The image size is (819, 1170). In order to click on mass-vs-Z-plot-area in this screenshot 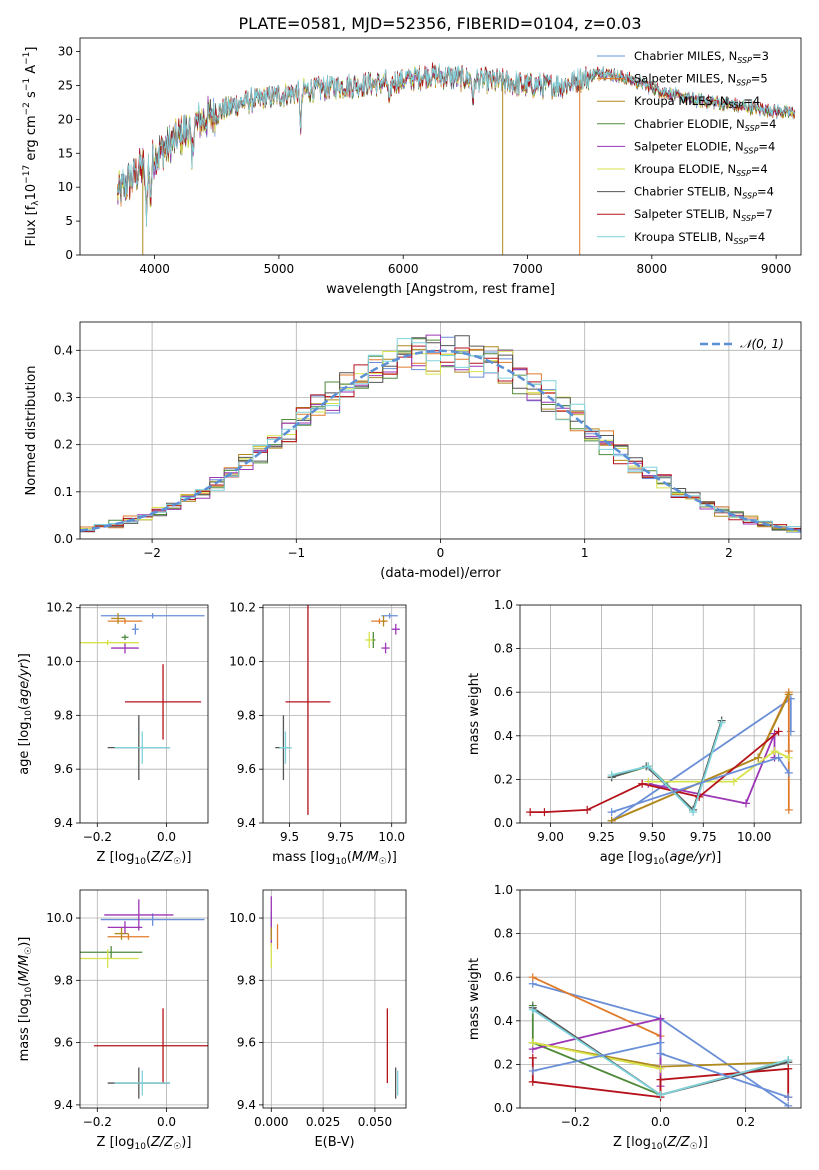, I will do `click(144, 999)`.